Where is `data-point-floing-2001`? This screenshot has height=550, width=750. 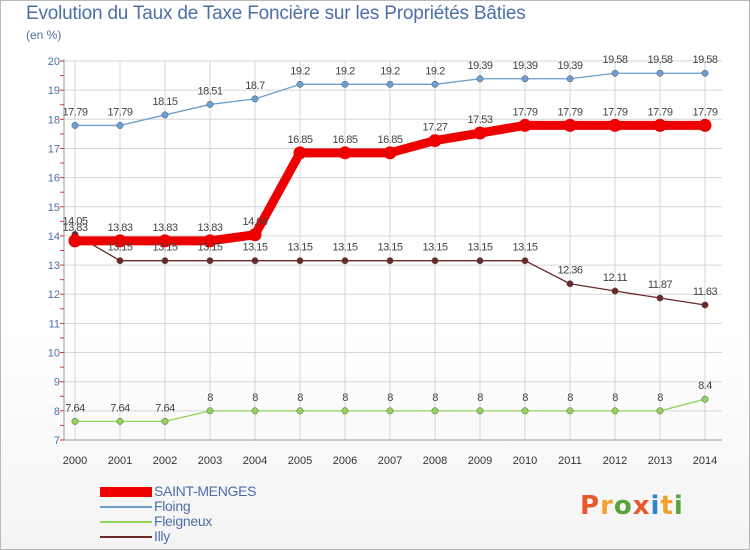
data-point-floing-2001 is located at coordinates (120, 125).